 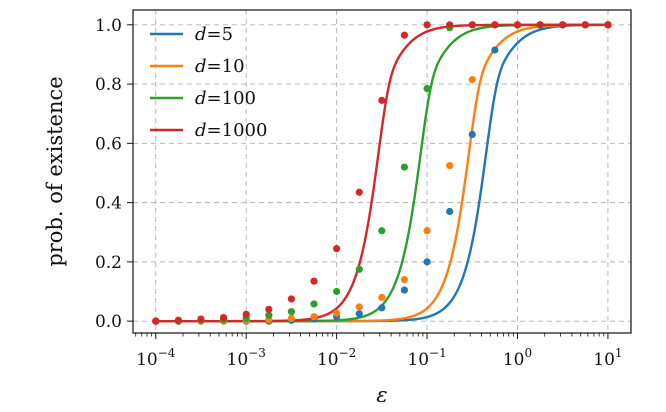 What do you see at coordinates (108, 263) in the screenshot?
I see `y-tick-label: 0.2` at bounding box center [108, 263].